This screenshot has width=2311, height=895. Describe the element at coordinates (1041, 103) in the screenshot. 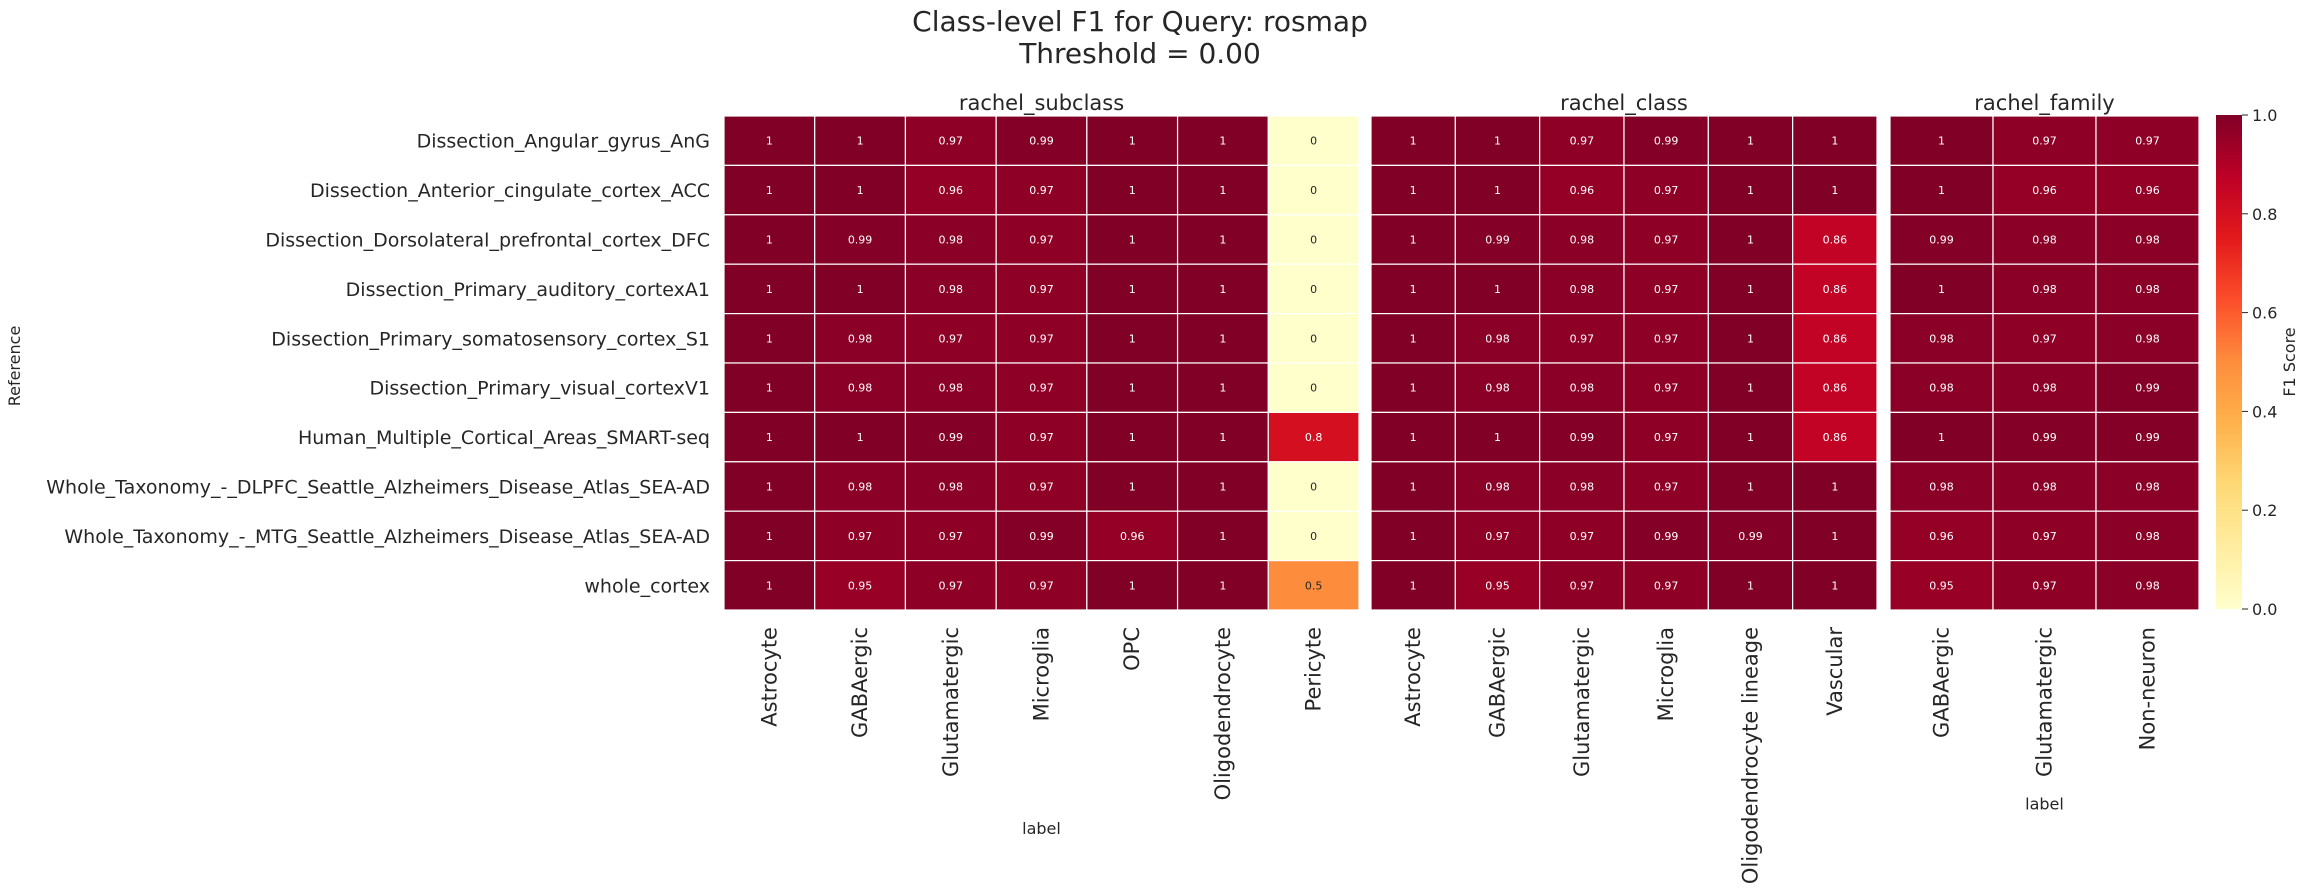

I see `panel-title: rachel_subclass` at that location.